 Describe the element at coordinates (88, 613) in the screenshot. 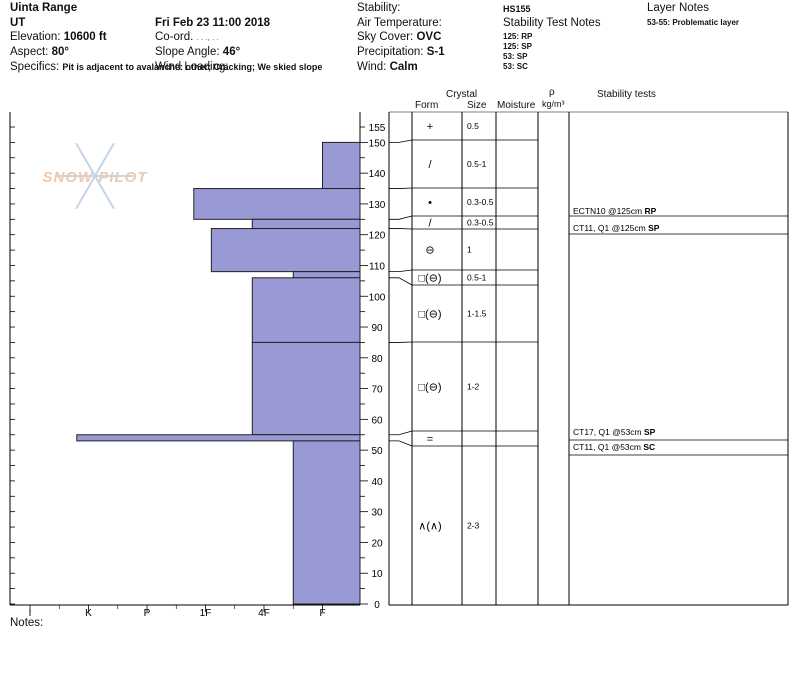

I see `x-tick-label: K` at that location.